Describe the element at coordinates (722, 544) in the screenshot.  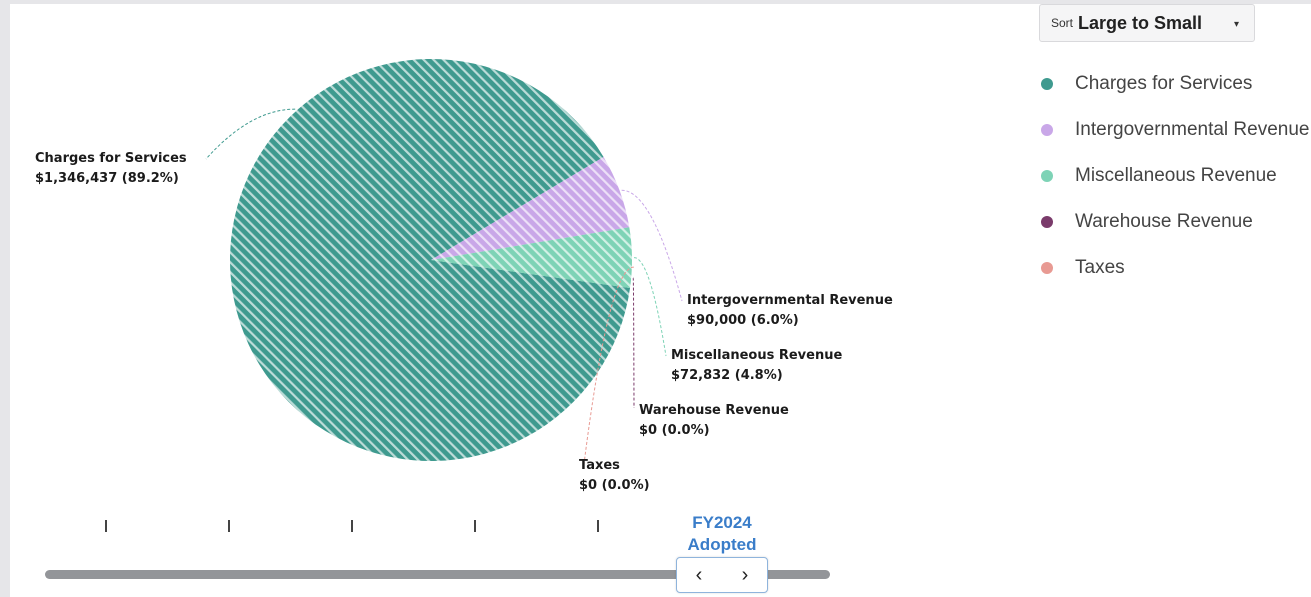
I see `timeline-stage: Adopted` at that location.